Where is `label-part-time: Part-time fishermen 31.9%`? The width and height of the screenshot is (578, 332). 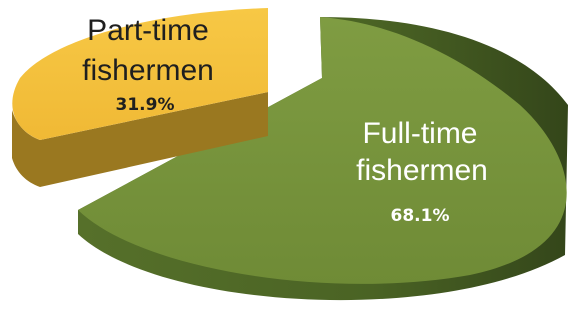 label-part-time: Part-time fishermen 31.9% is located at coordinates (148, 64).